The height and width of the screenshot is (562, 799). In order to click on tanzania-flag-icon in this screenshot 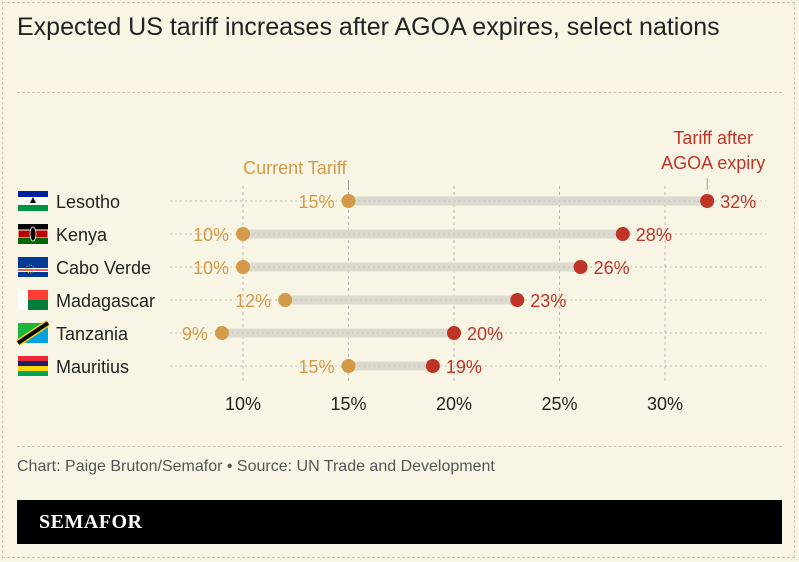, I will do `click(33, 333)`.